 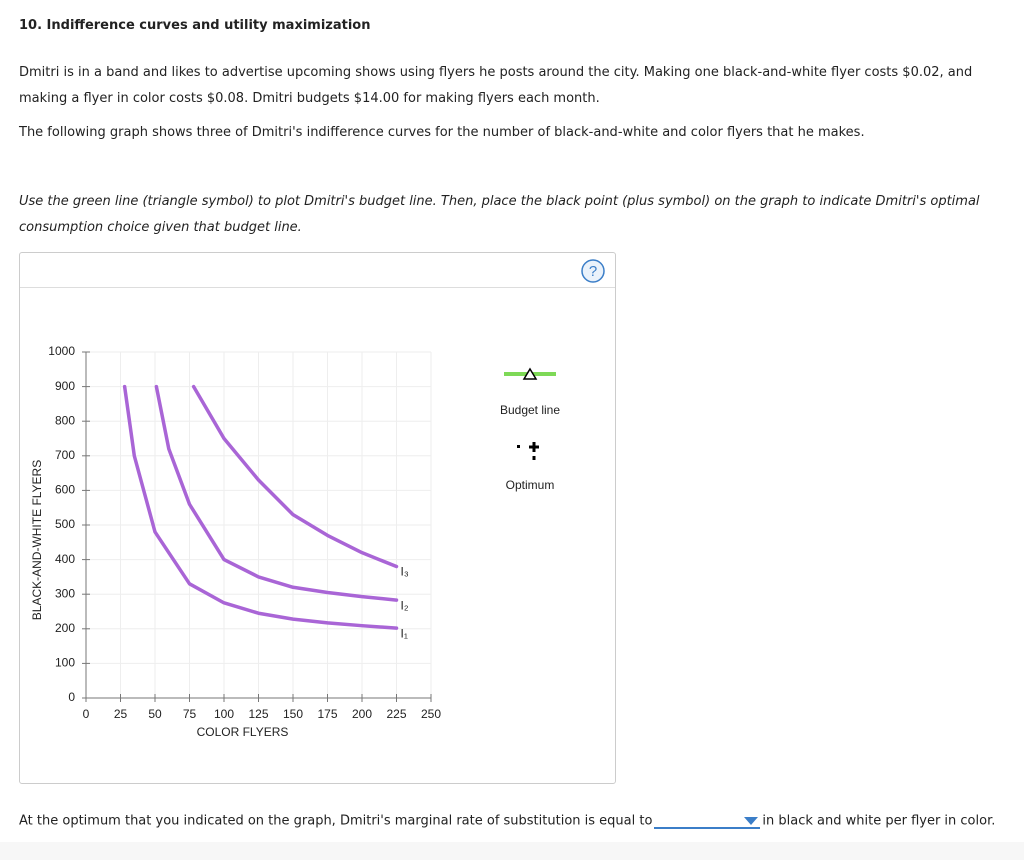 What do you see at coordinates (65, 490) in the screenshot?
I see `y-tick-label: 600` at bounding box center [65, 490].